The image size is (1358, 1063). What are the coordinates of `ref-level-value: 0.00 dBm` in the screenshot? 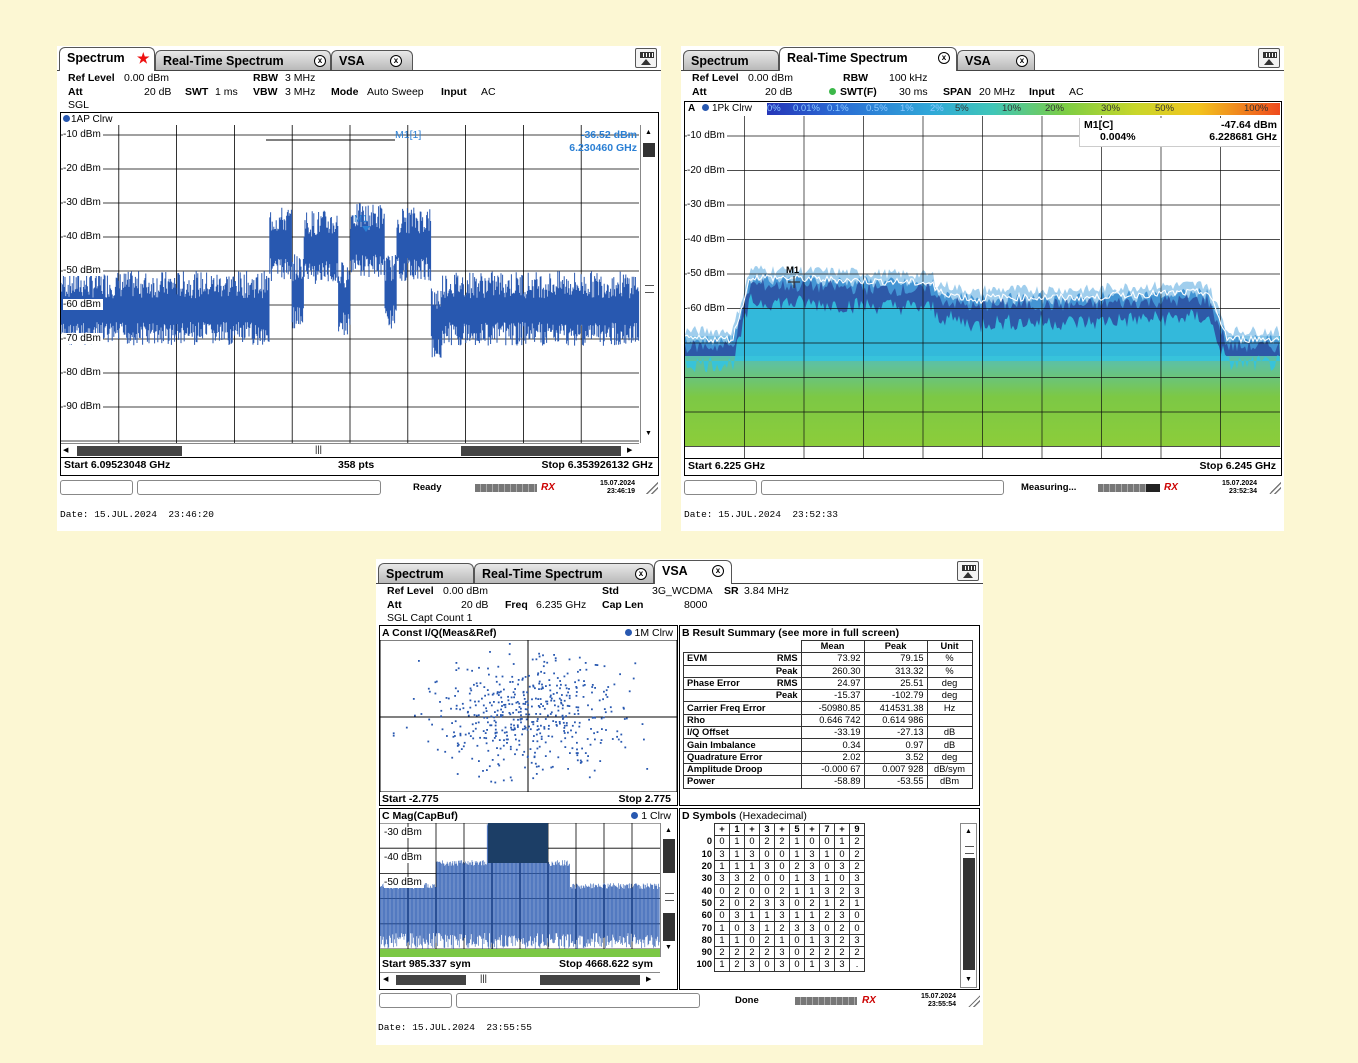 It's located at (465, 591).